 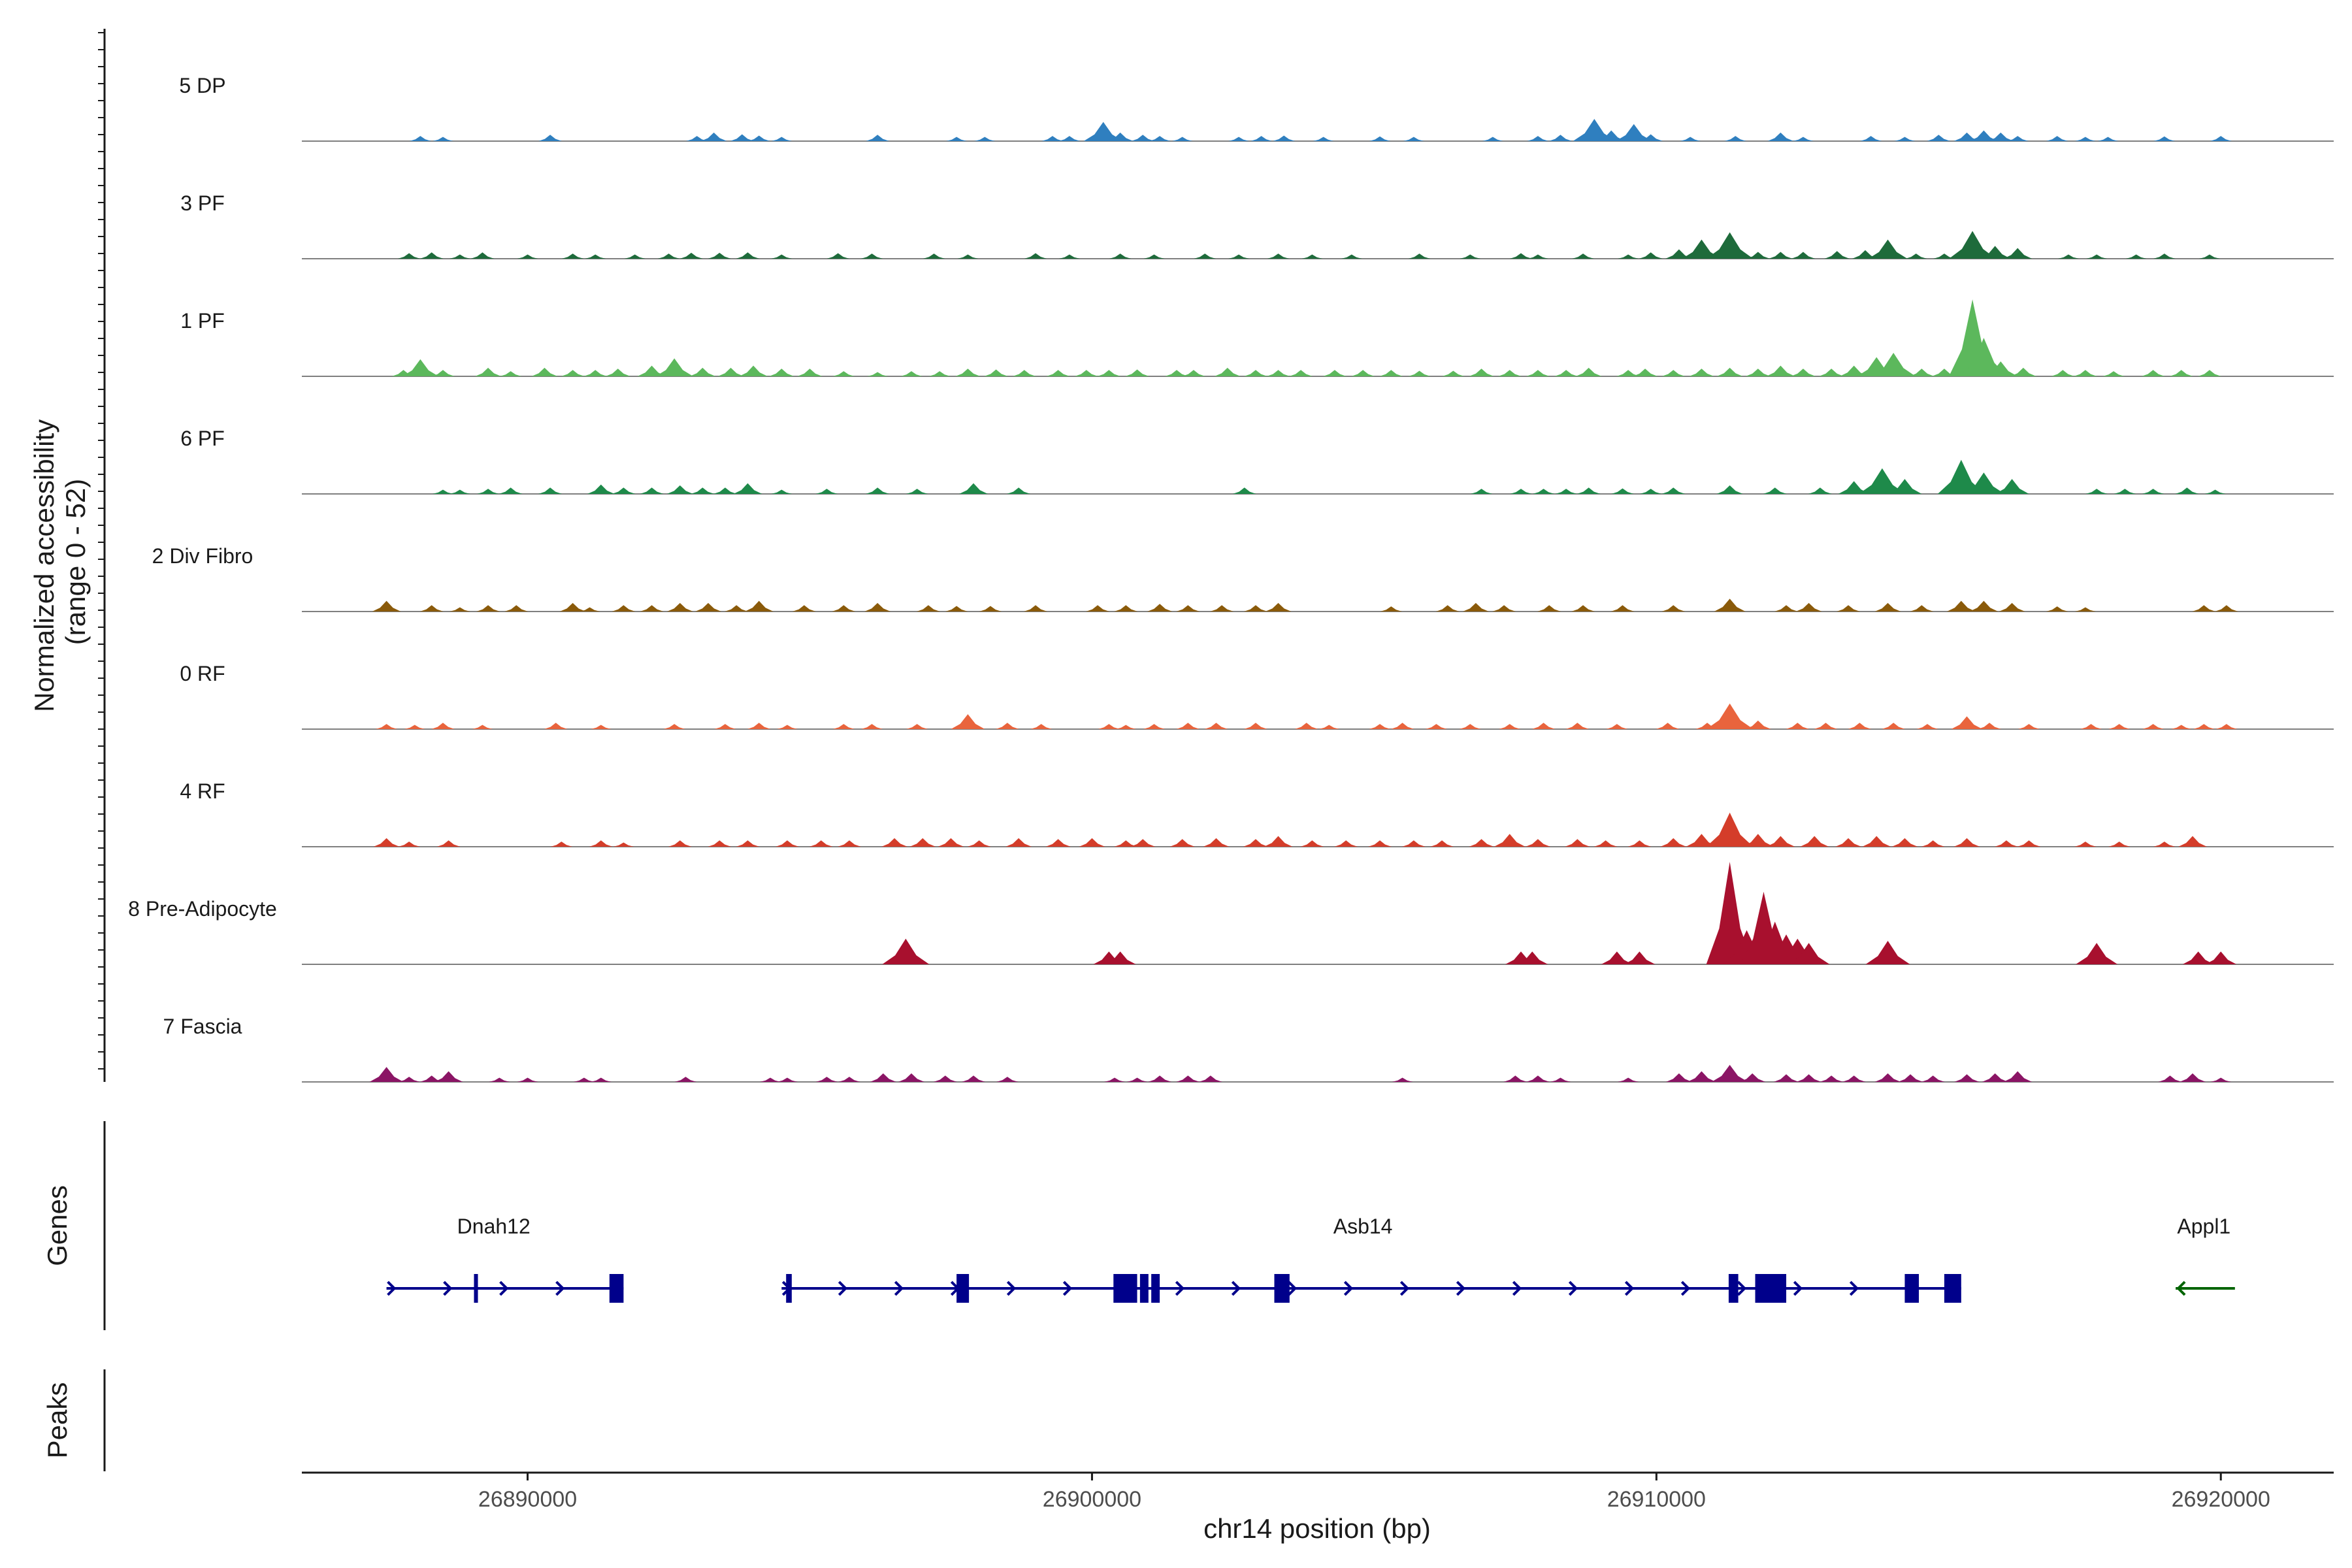 I want to click on track-label: 0 RF, so click(x=202, y=673).